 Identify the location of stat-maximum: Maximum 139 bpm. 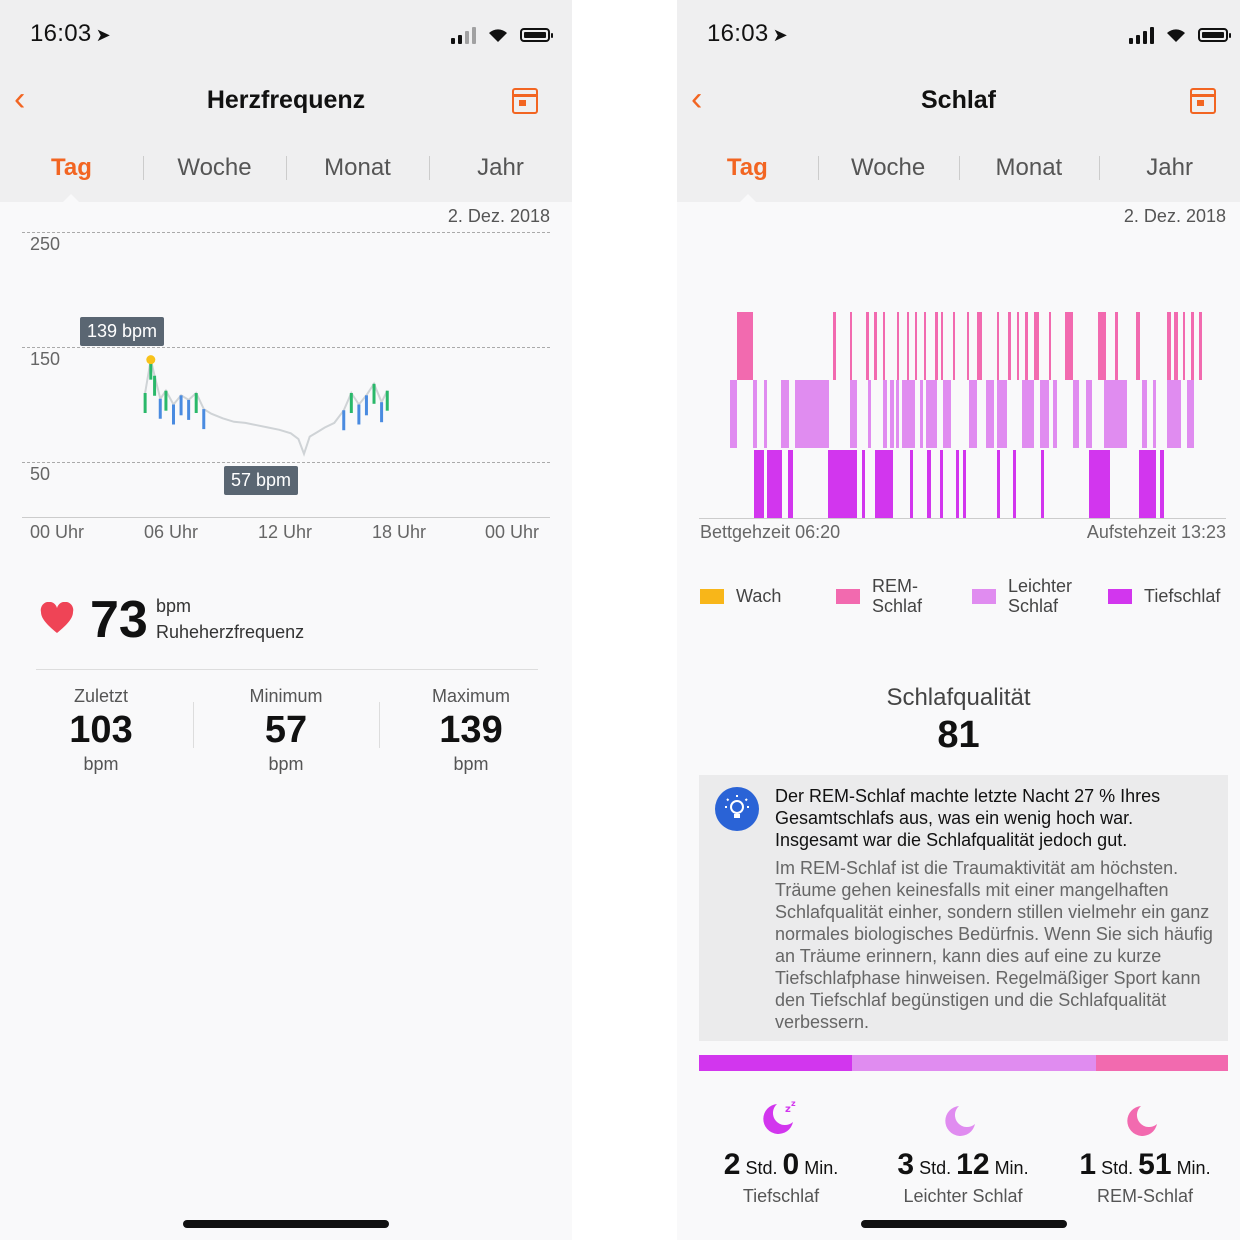
(471, 730).